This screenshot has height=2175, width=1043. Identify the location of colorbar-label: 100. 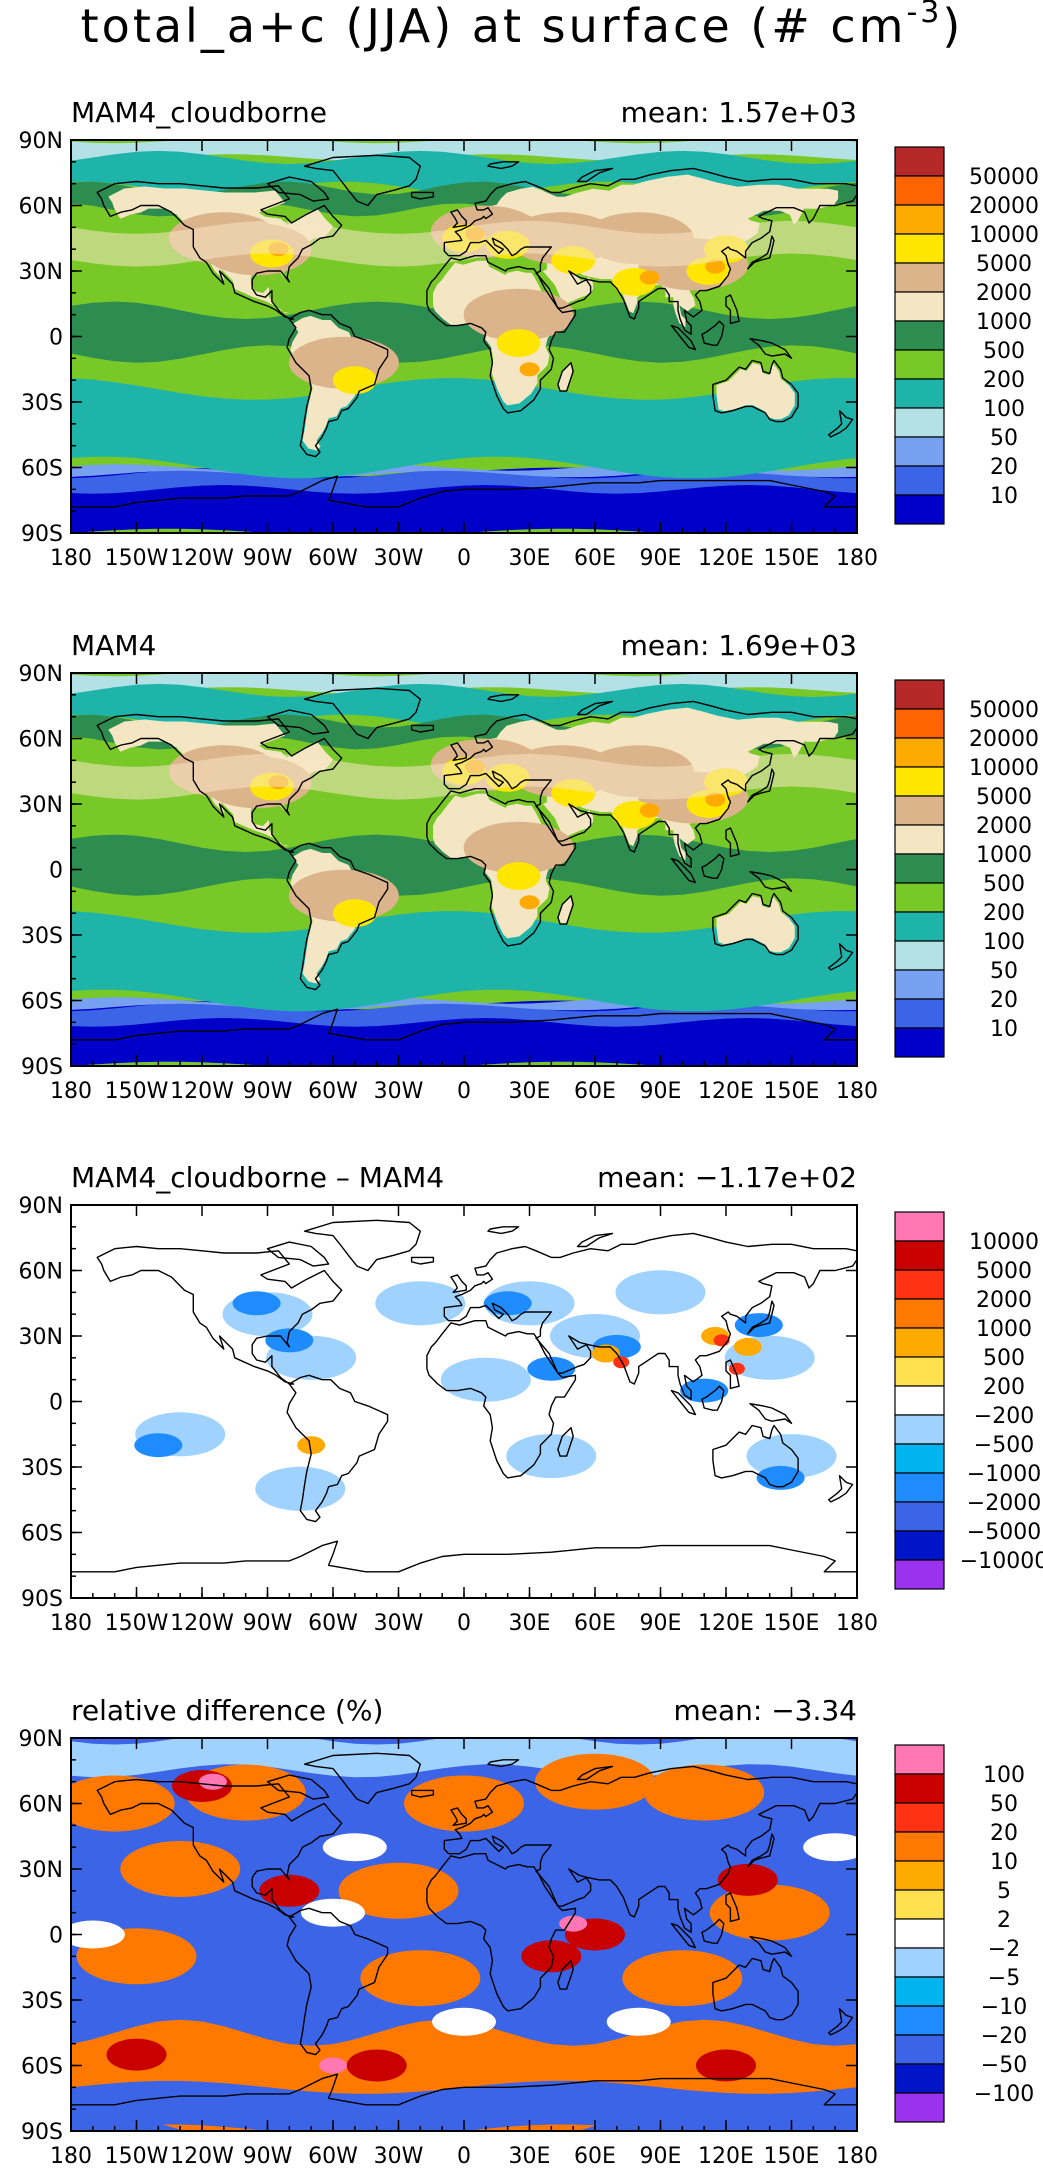
(1004, 1775).